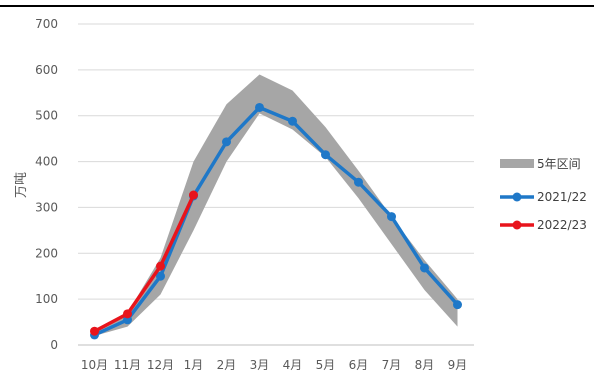 The height and width of the screenshot is (374, 594). Describe the element at coordinates (227, 365) in the screenshot. I see `x-tick-label: 2月` at that location.